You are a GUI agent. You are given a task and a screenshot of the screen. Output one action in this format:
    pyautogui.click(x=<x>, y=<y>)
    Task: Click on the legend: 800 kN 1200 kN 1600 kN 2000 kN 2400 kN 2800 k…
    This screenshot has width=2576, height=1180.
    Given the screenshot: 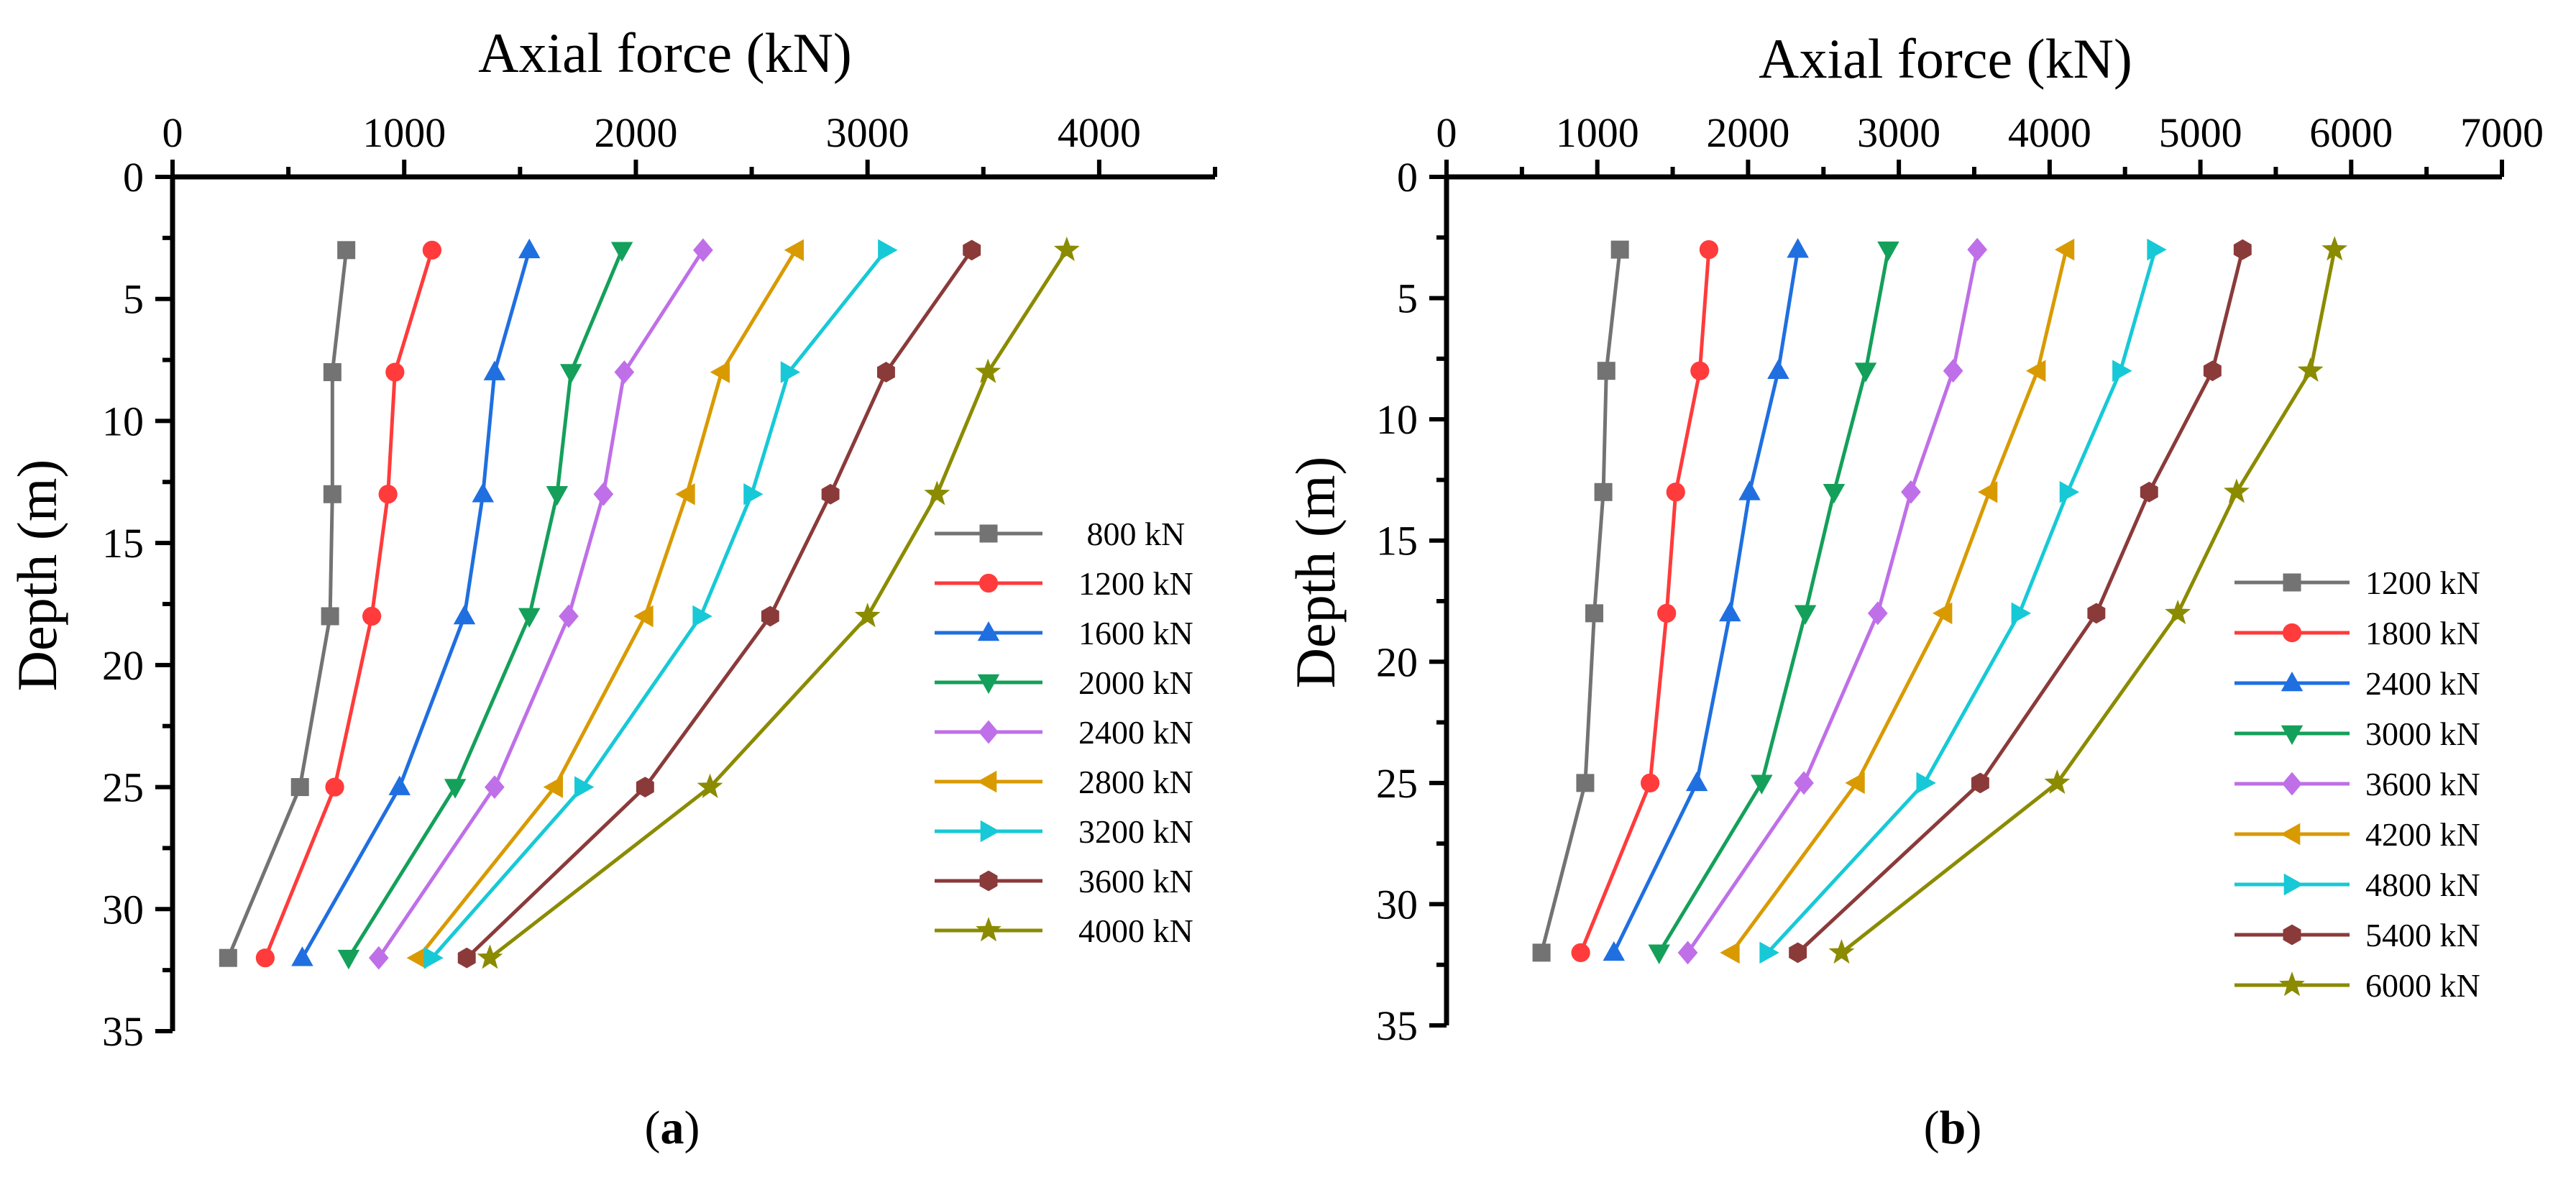 What is the action you would take?
    pyautogui.click(x=1064, y=732)
    